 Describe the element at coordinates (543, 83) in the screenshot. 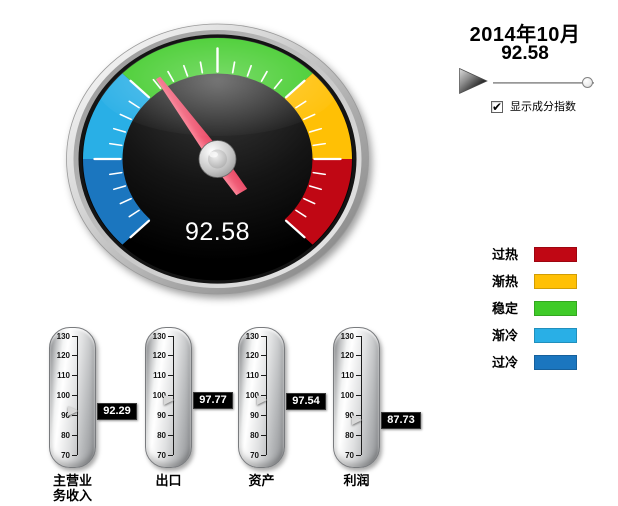

I see `timeline-slider-track` at that location.